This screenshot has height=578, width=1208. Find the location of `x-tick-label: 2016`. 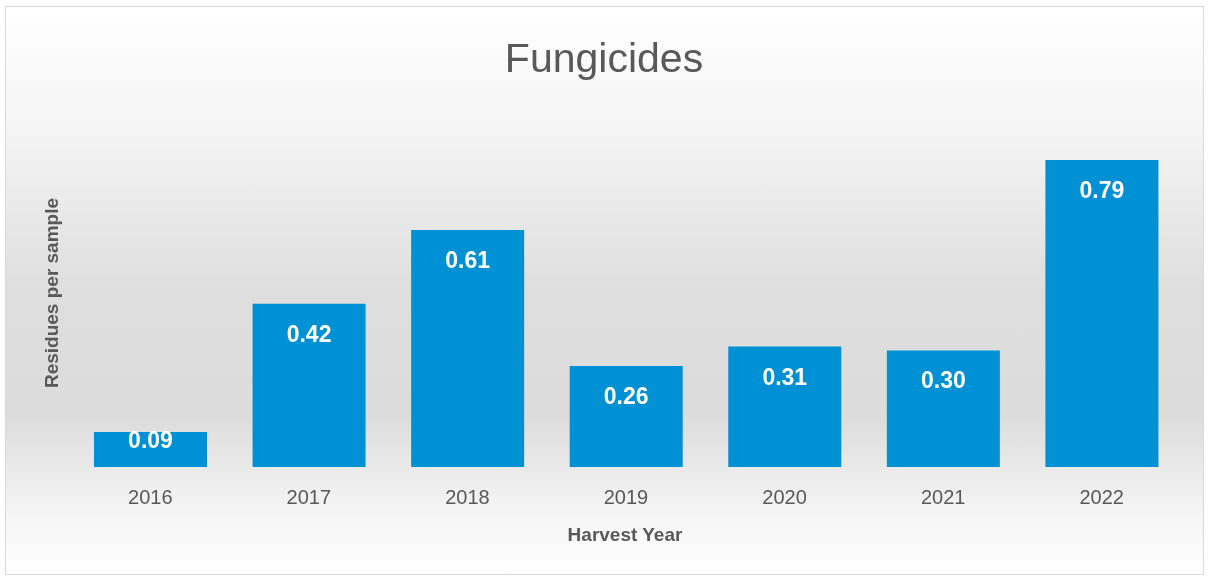

x-tick-label: 2016 is located at coordinates (150, 497).